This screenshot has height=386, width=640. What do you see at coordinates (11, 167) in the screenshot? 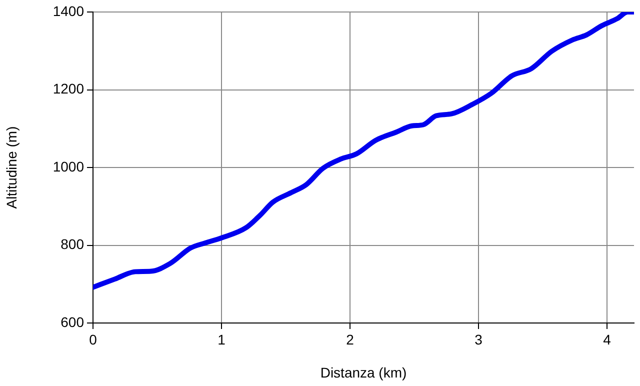
I see `y-axis-title: Altitudine (m)` at bounding box center [11, 167].